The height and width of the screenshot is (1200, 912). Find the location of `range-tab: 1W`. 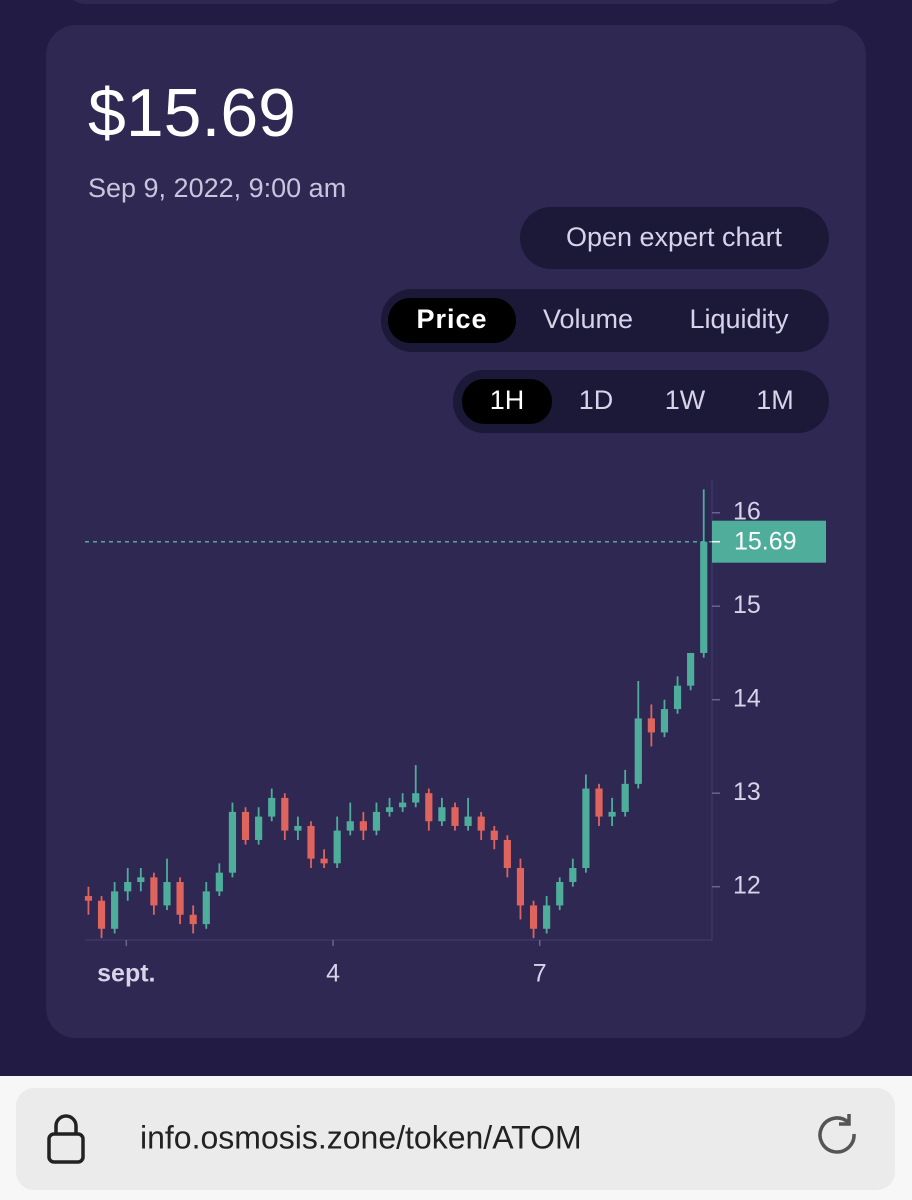

range-tab: 1W is located at coordinates (685, 400).